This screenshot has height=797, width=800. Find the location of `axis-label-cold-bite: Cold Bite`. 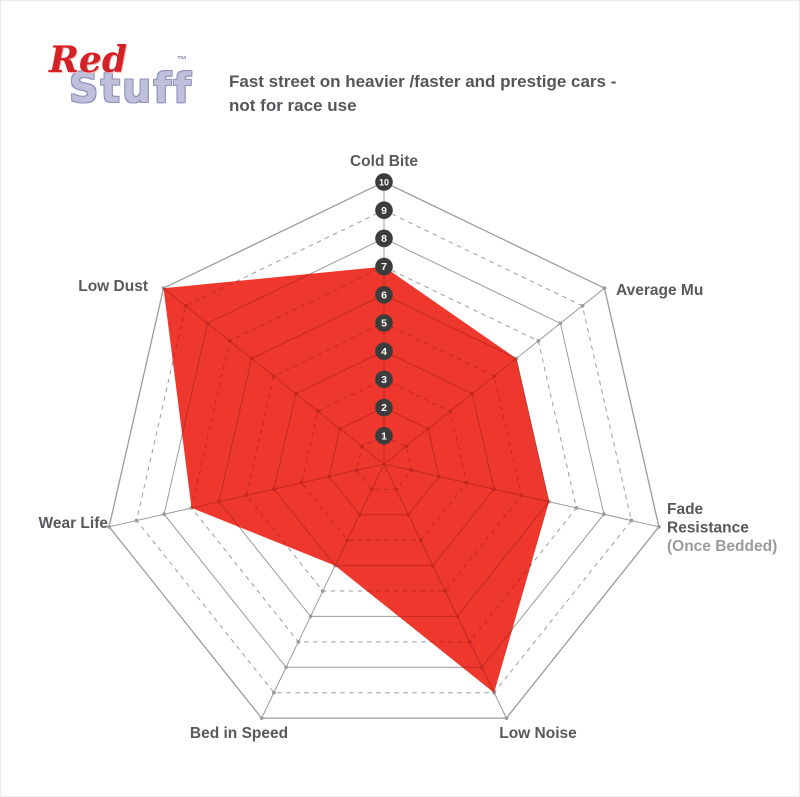

axis-label-cold-bite: Cold Bite is located at coordinates (384, 161).